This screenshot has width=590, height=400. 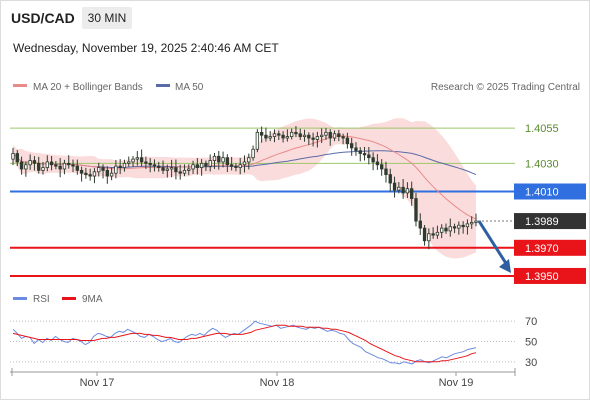 What do you see at coordinates (542, 277) in the screenshot?
I see `level-label-1.3950: 1.3950` at bounding box center [542, 277].